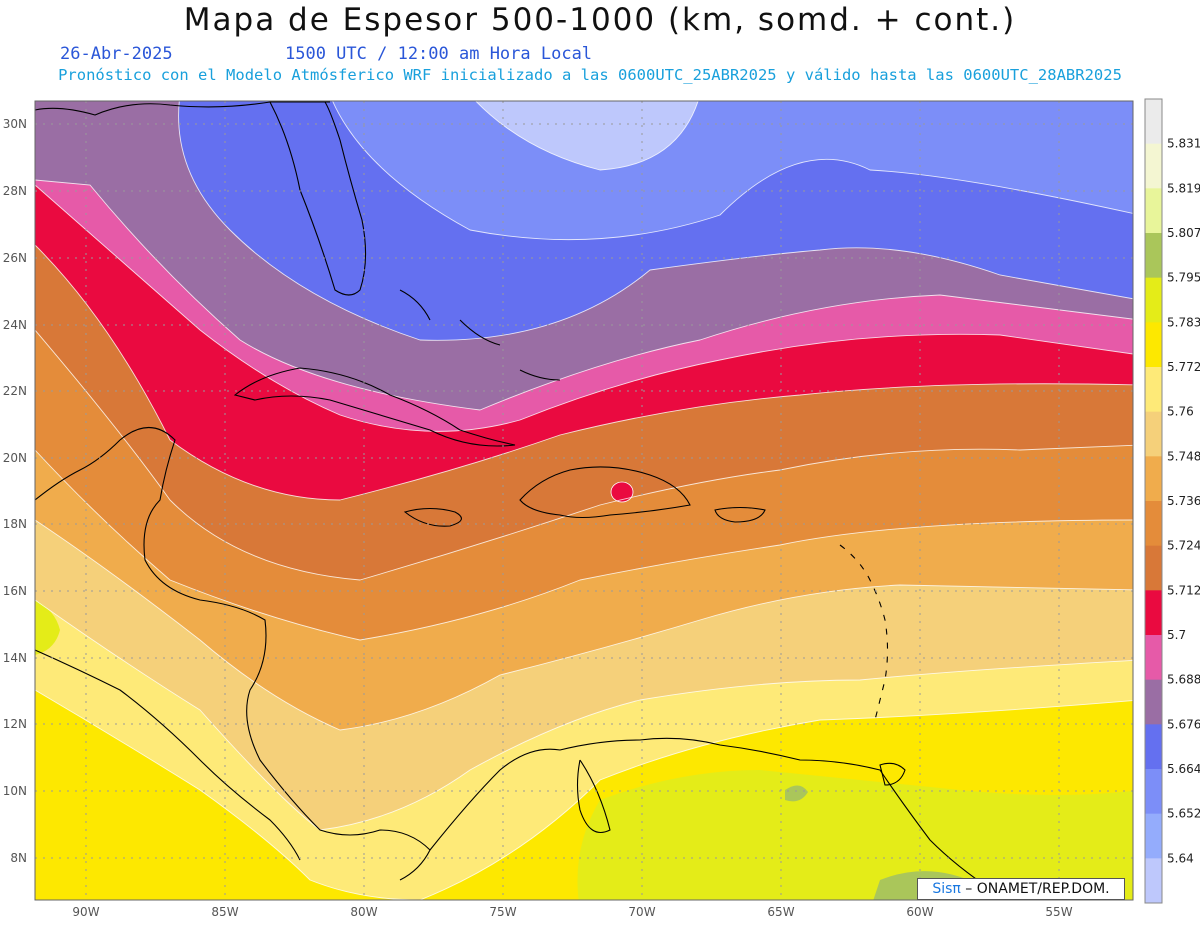 This screenshot has width=1200, height=927. I want to click on legend-level-label: 5.7, so click(1176, 635).